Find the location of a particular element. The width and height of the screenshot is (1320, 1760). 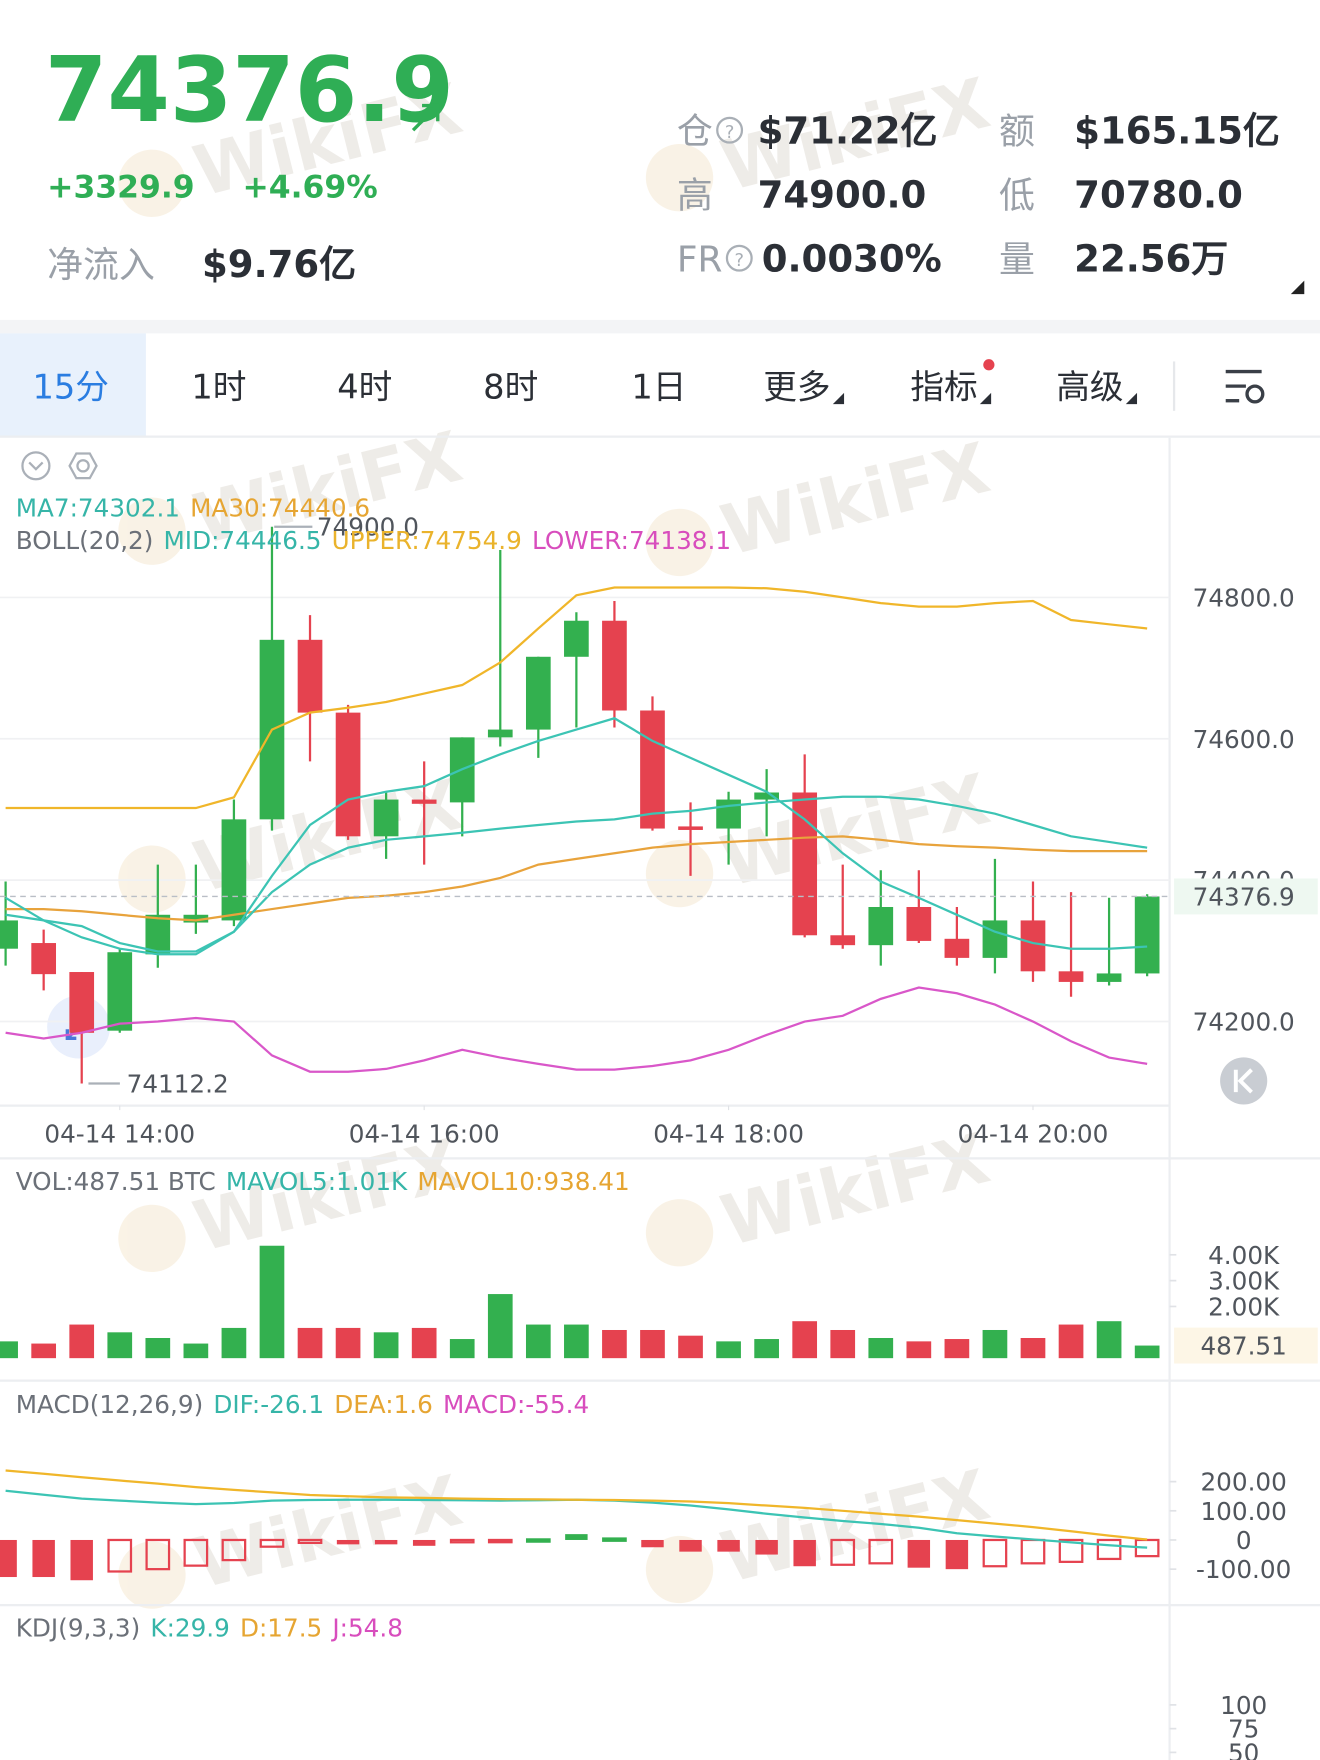

indicator-label: J:54.8 is located at coordinates (366, 1628).